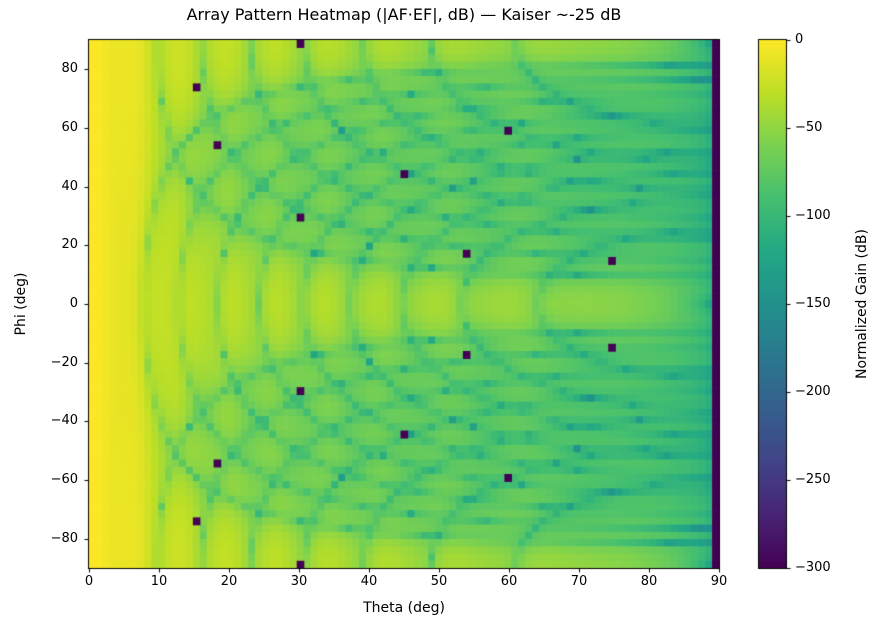 Image resolution: width=885 pixels, height=637 pixels. Describe the element at coordinates (813, 303) in the screenshot. I see `colorbar-tick-label: −150` at that location.